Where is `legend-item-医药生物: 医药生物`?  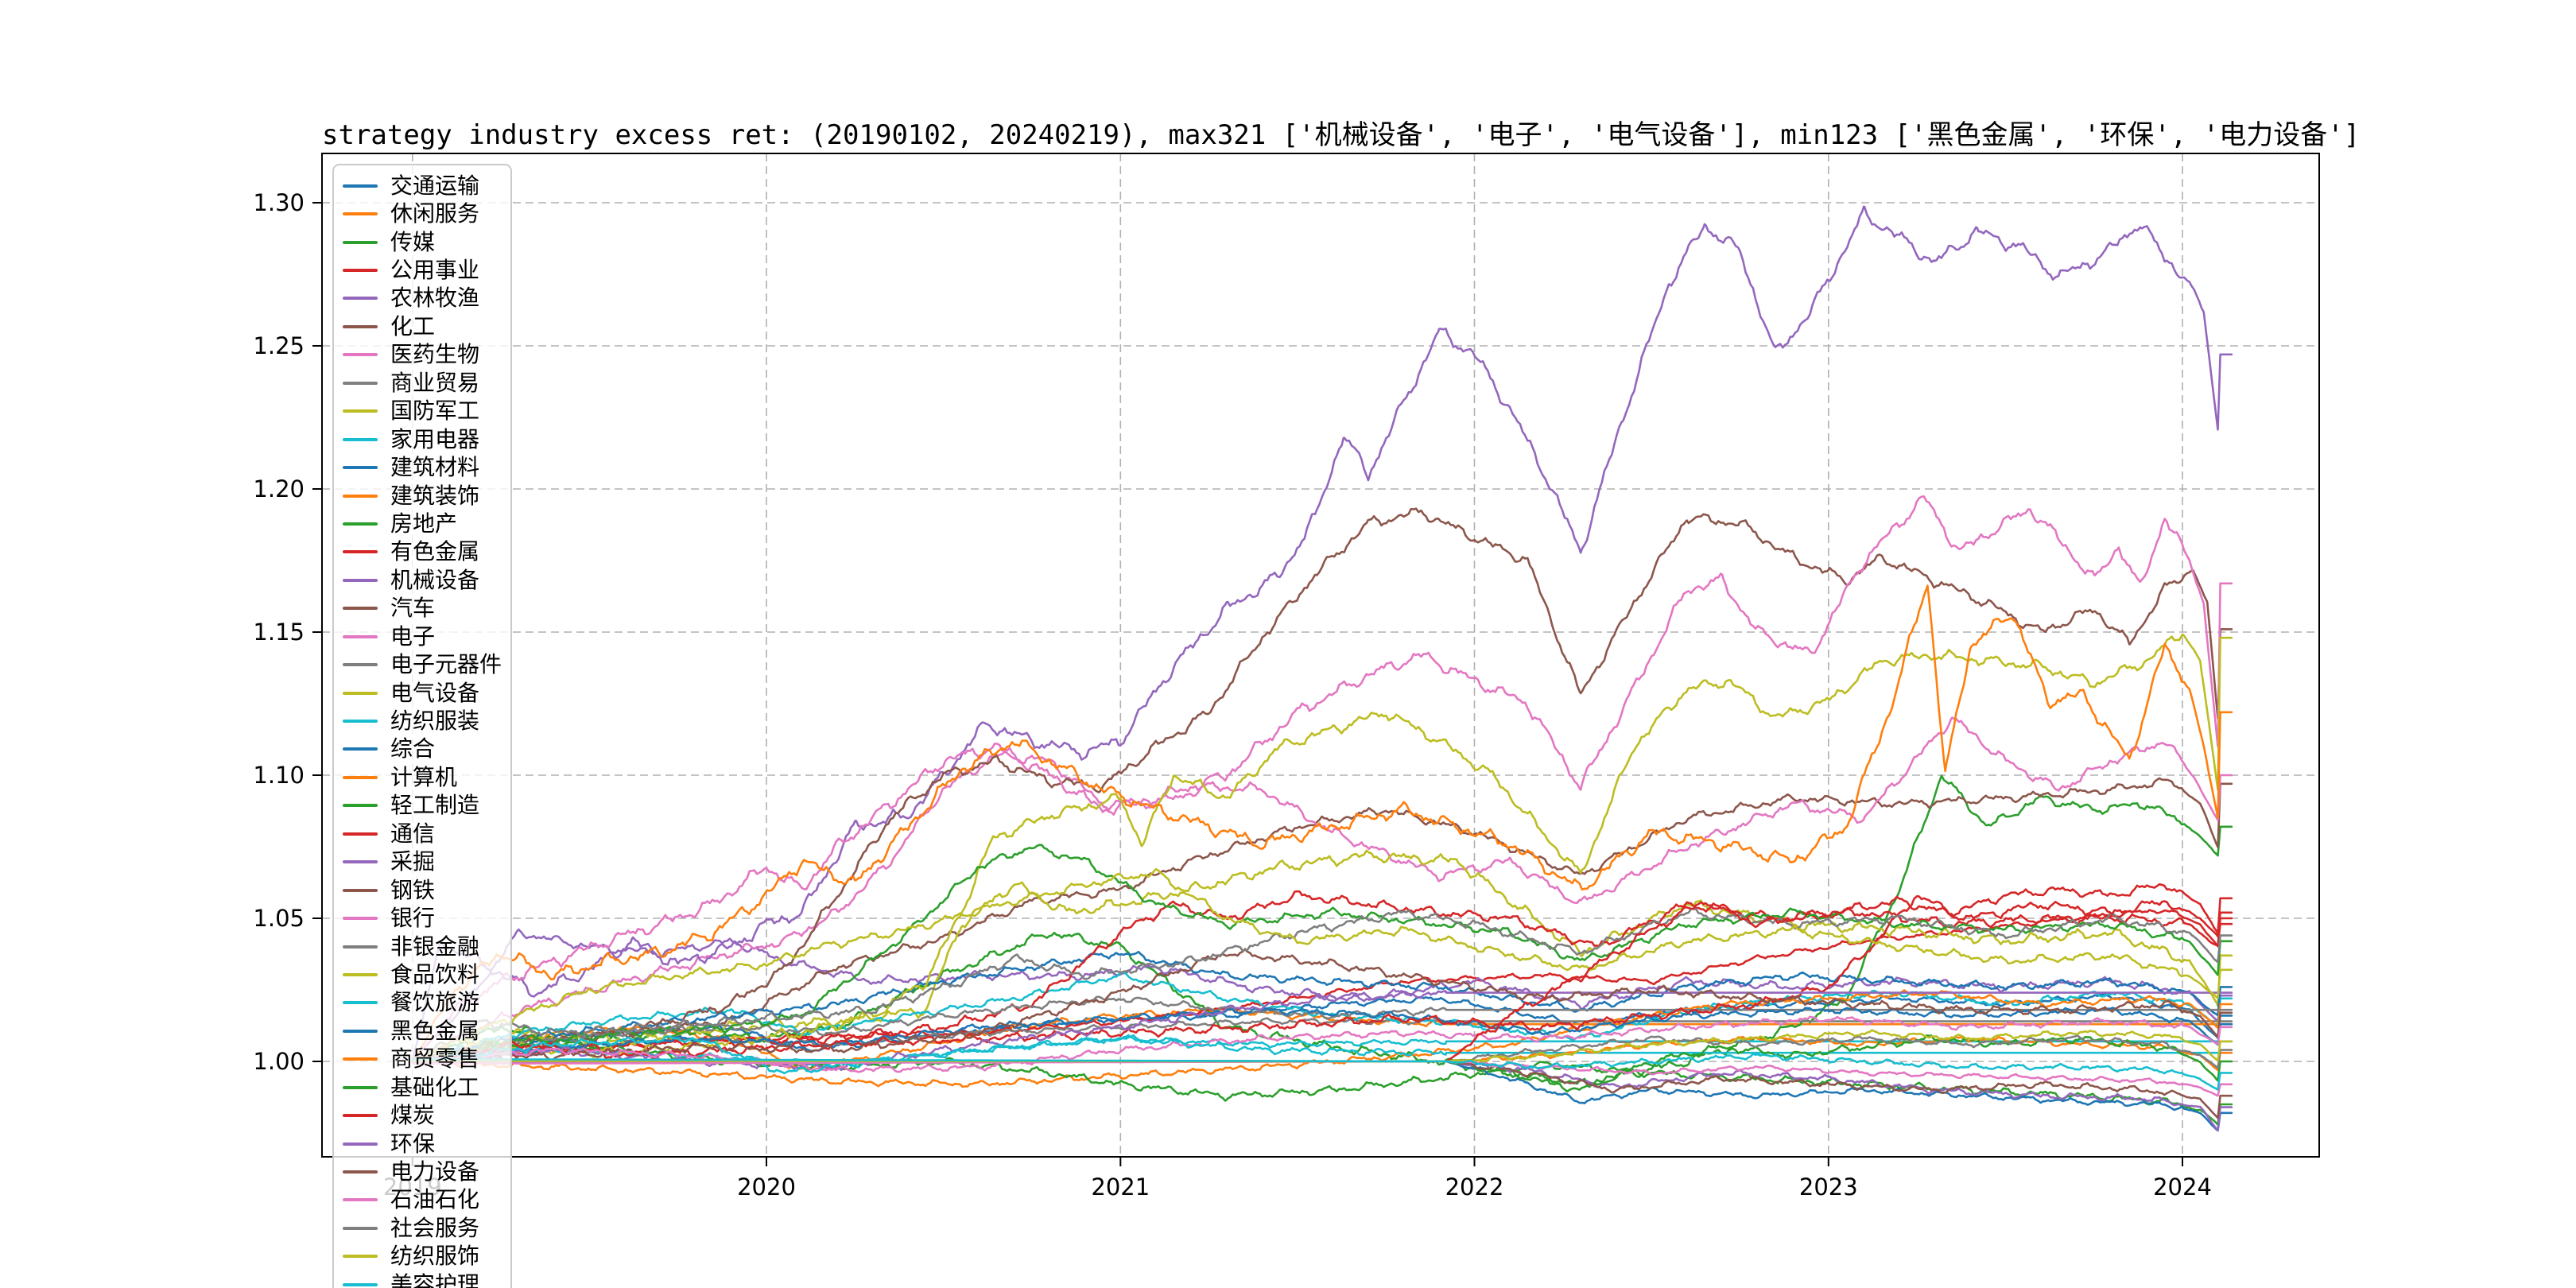 legend-item-医药生物: 医药生物 is located at coordinates (422, 355).